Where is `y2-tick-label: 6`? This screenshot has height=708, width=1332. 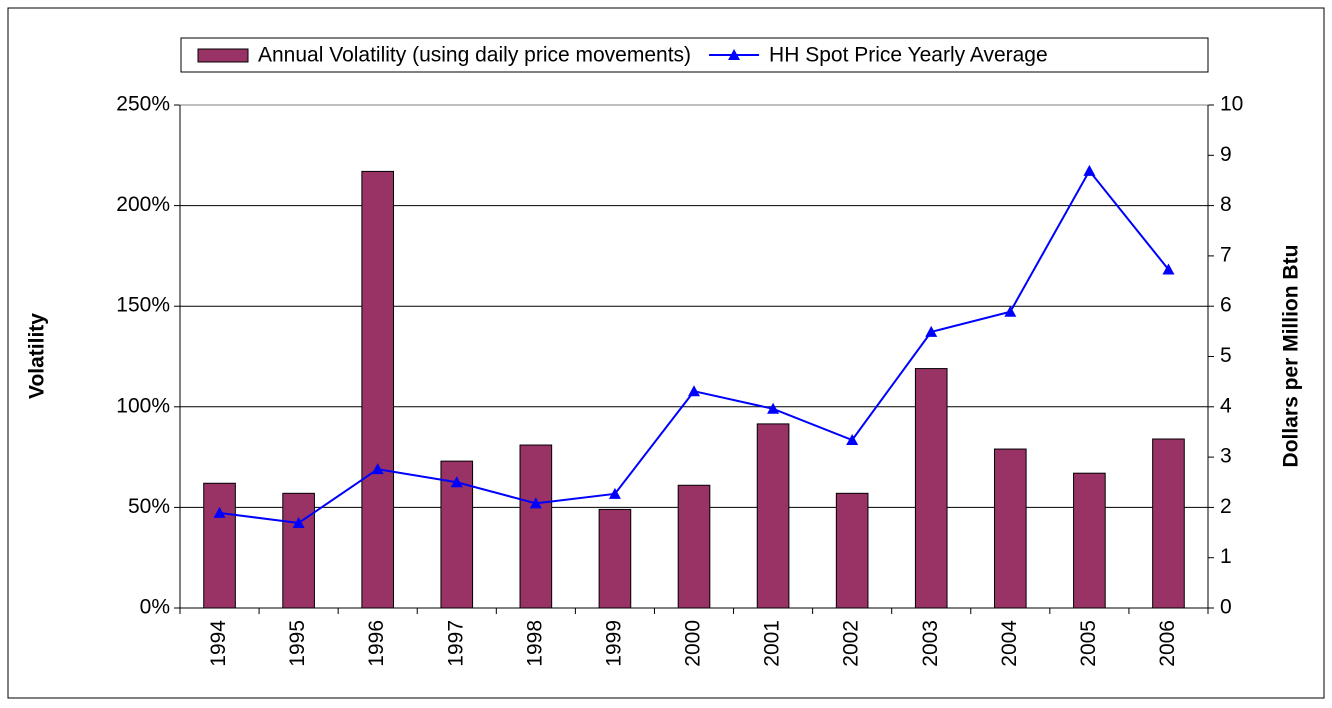
y2-tick-label: 6 is located at coordinates (1226, 305).